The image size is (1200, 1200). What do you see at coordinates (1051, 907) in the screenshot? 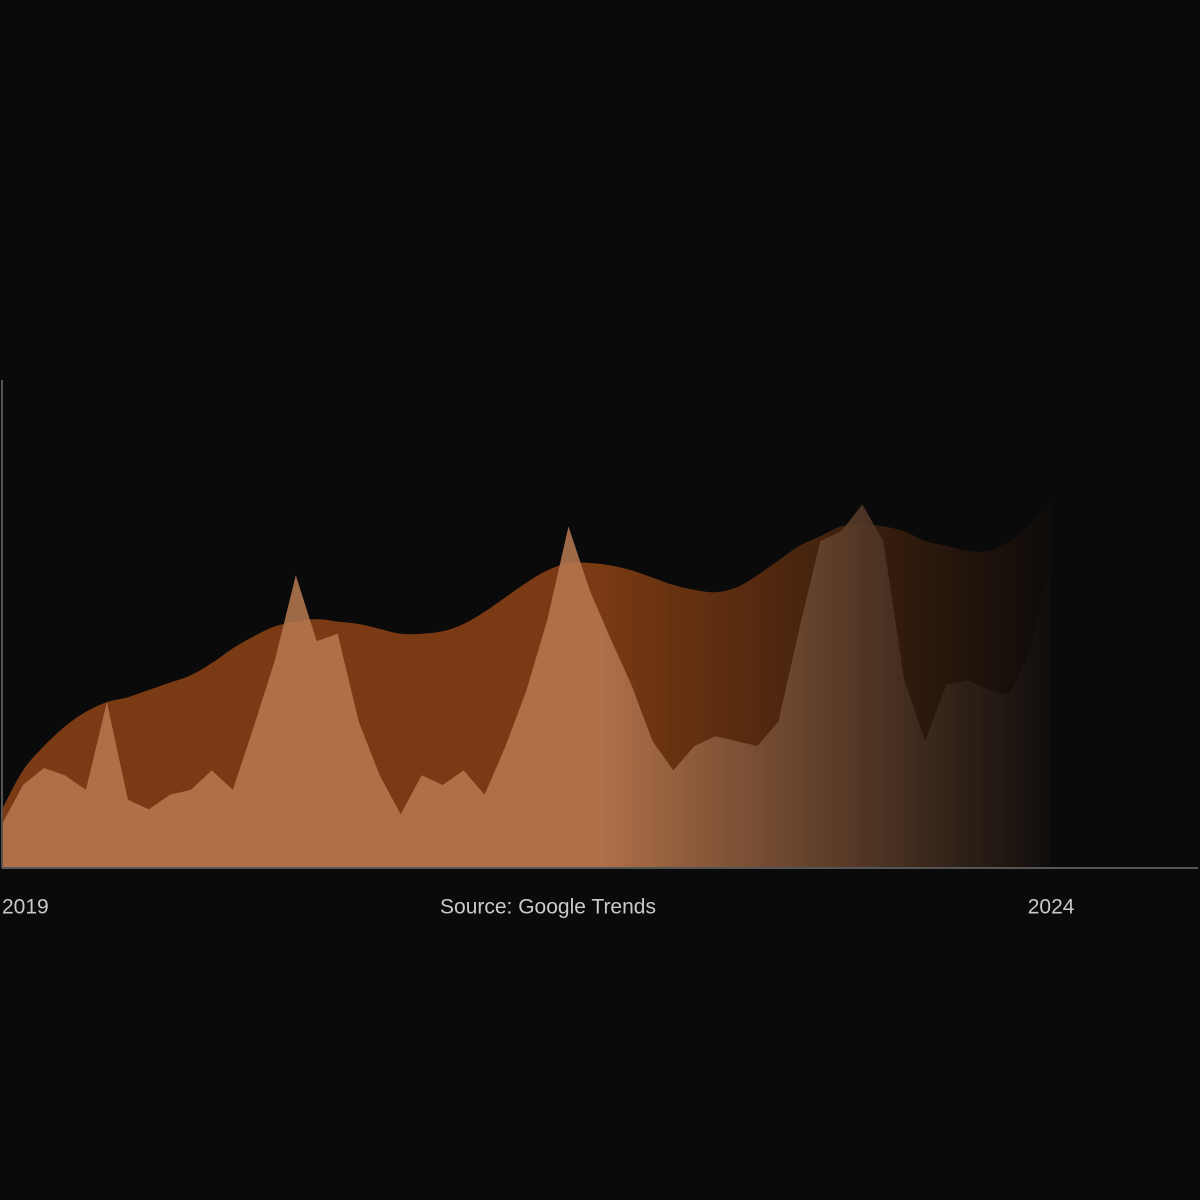
I see `x-tick-label: 2024` at bounding box center [1051, 907].